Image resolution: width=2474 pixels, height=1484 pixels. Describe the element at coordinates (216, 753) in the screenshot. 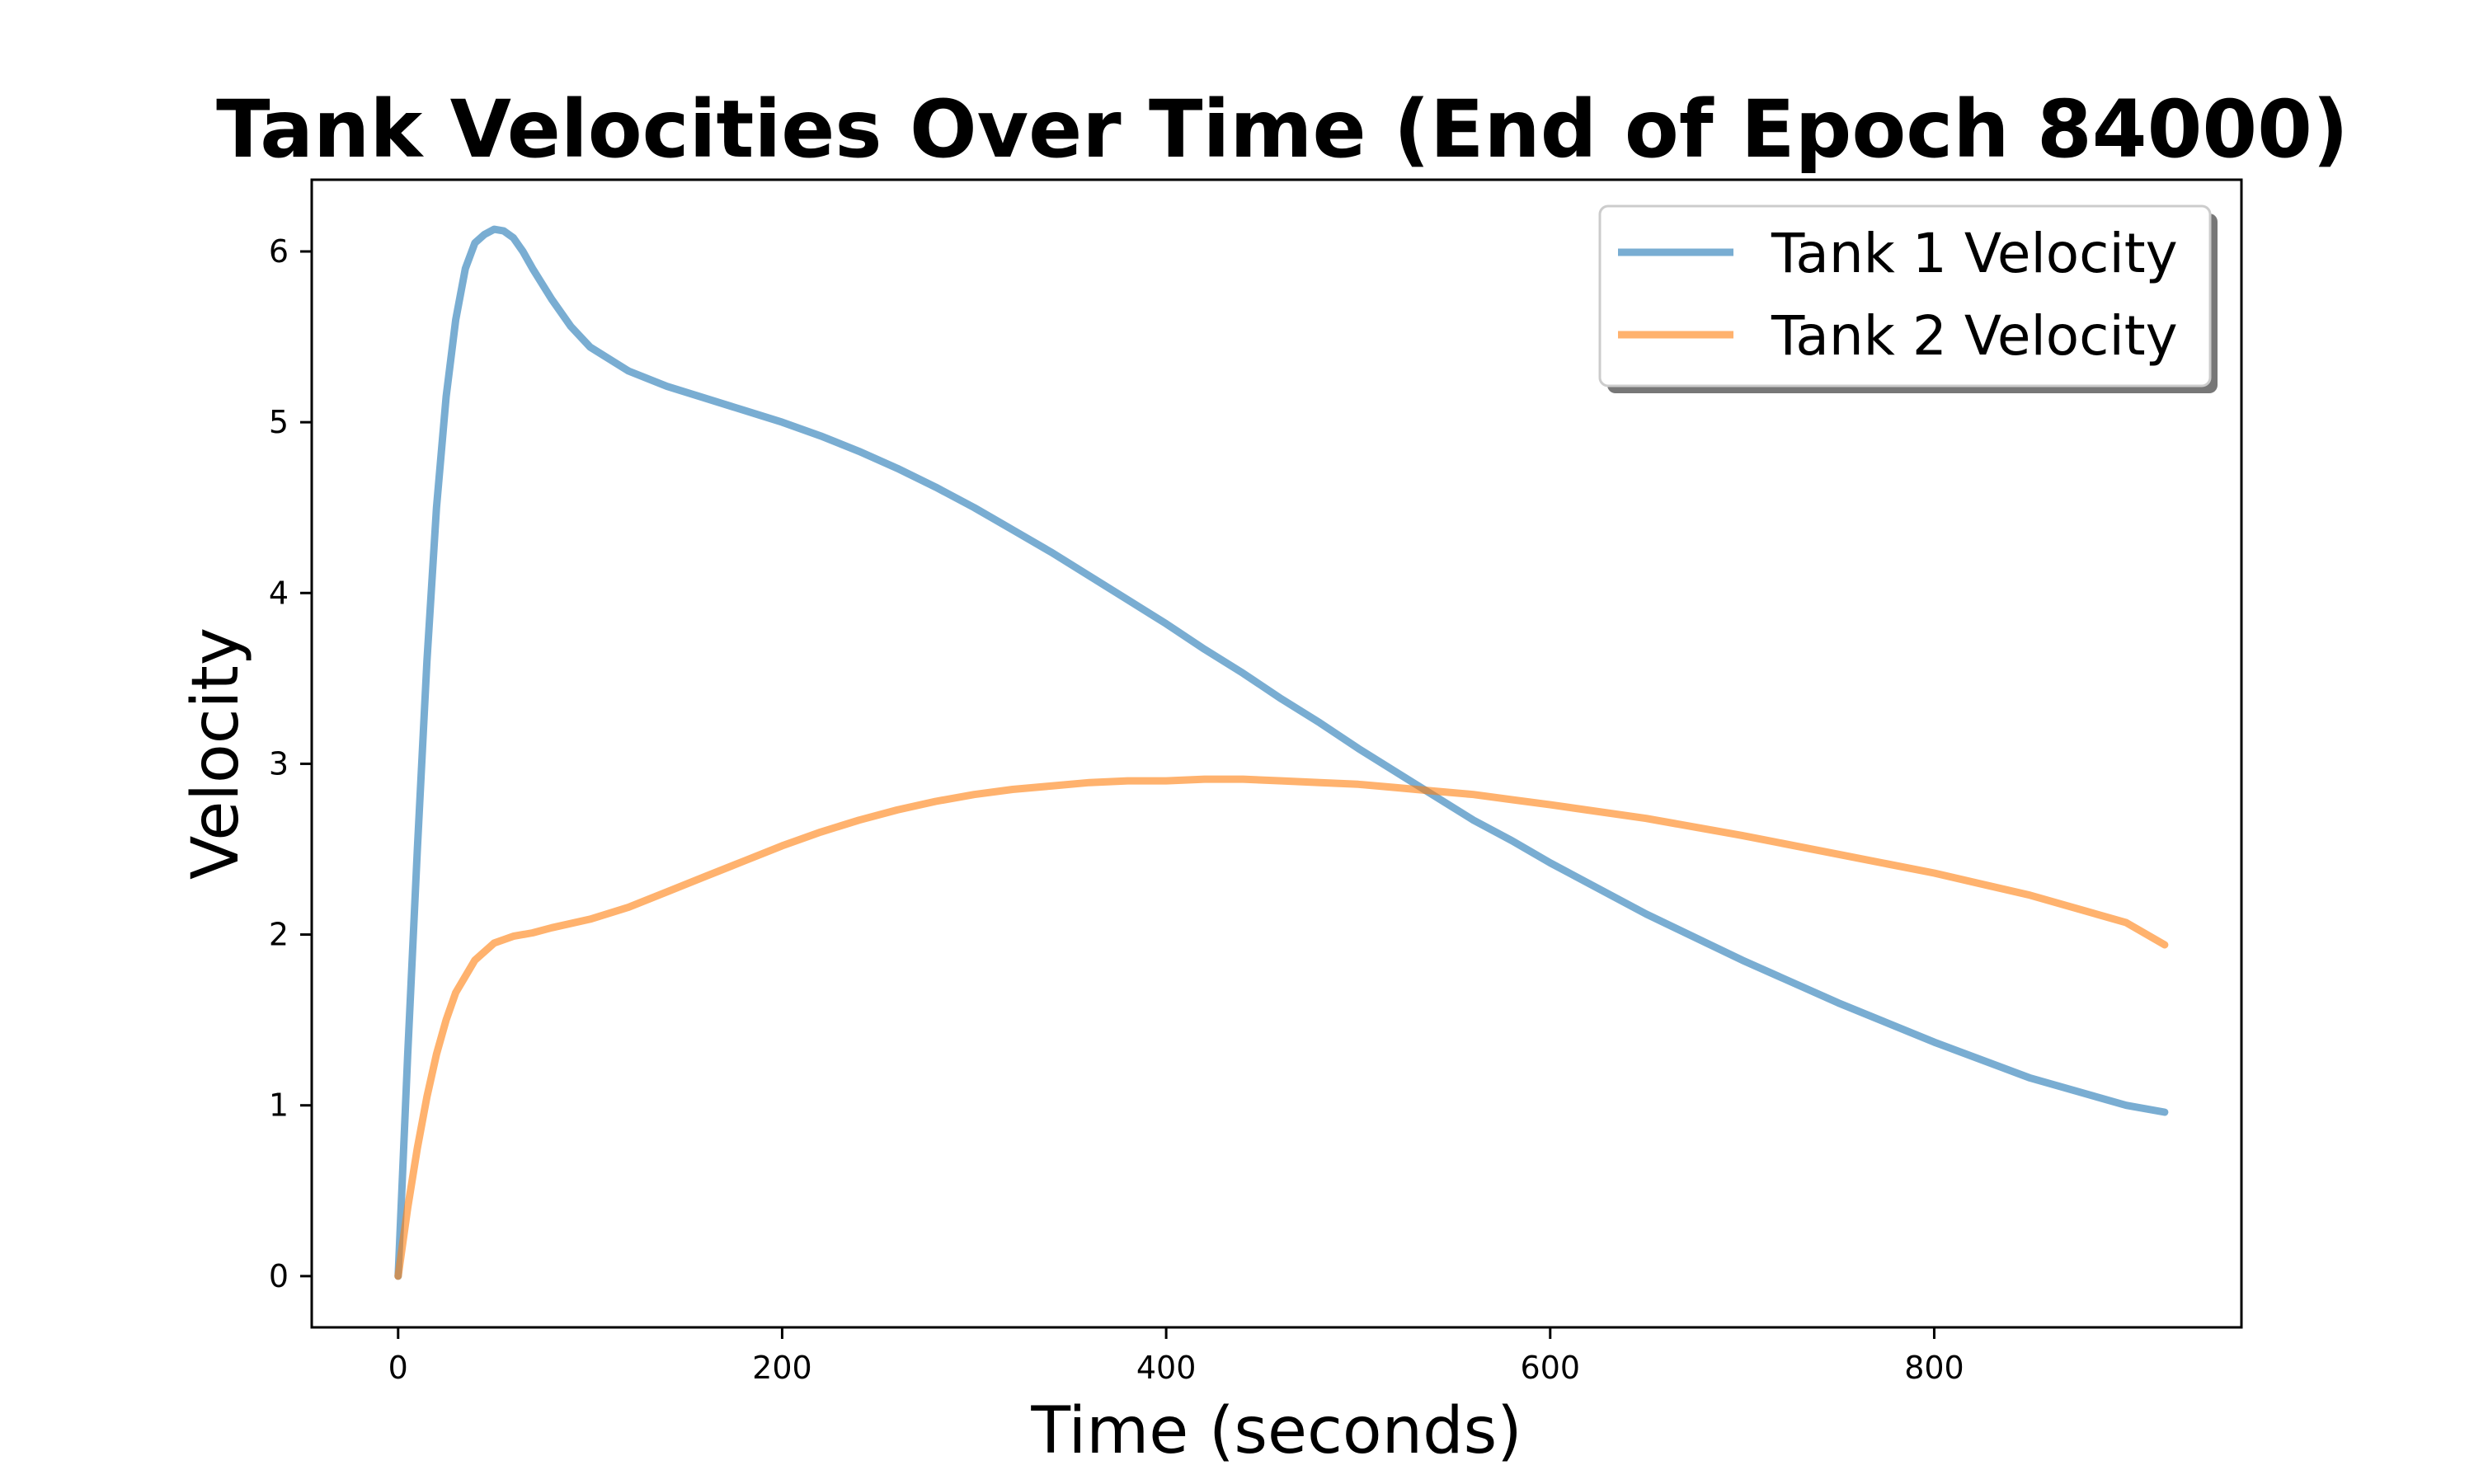

I see `y-axis-label: Velocity` at that location.